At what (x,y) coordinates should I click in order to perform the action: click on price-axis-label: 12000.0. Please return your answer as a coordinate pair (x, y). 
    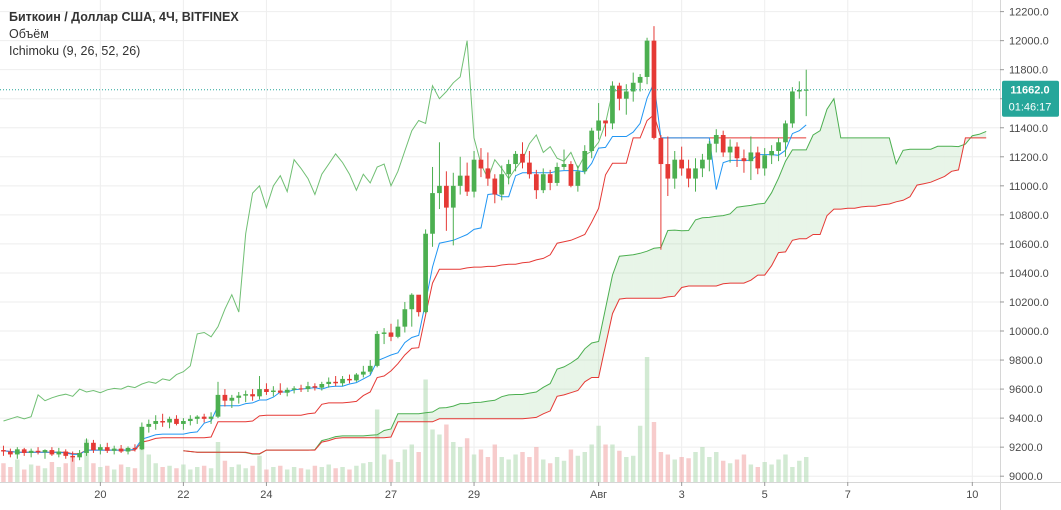
    Looking at the image, I should click on (1029, 42).